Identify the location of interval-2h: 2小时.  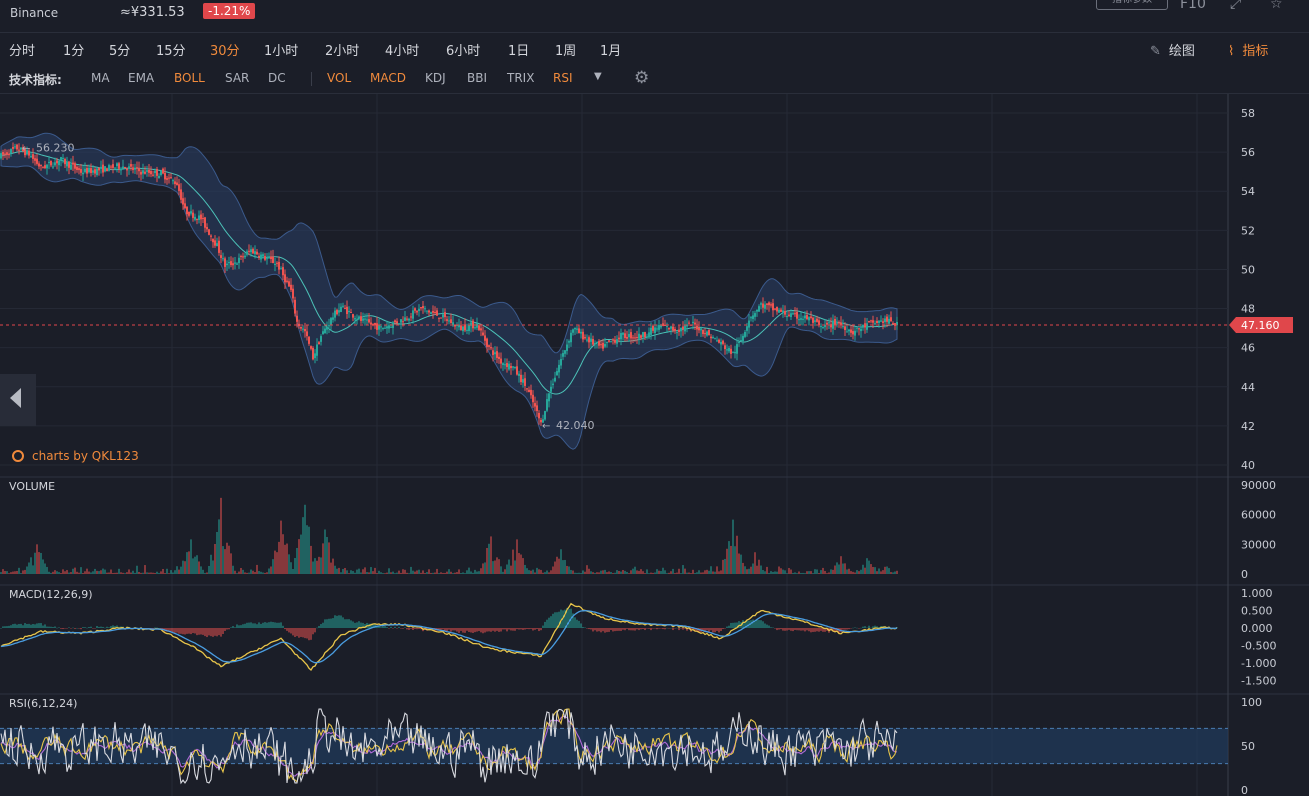
(342, 51).